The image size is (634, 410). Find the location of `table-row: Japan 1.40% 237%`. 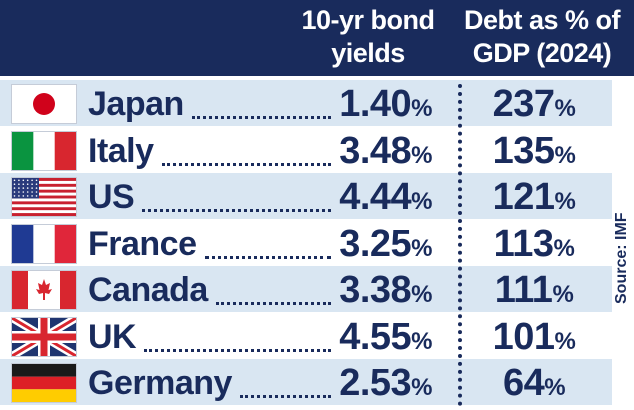

table-row: Japan 1.40% 237% is located at coordinates (306, 103).